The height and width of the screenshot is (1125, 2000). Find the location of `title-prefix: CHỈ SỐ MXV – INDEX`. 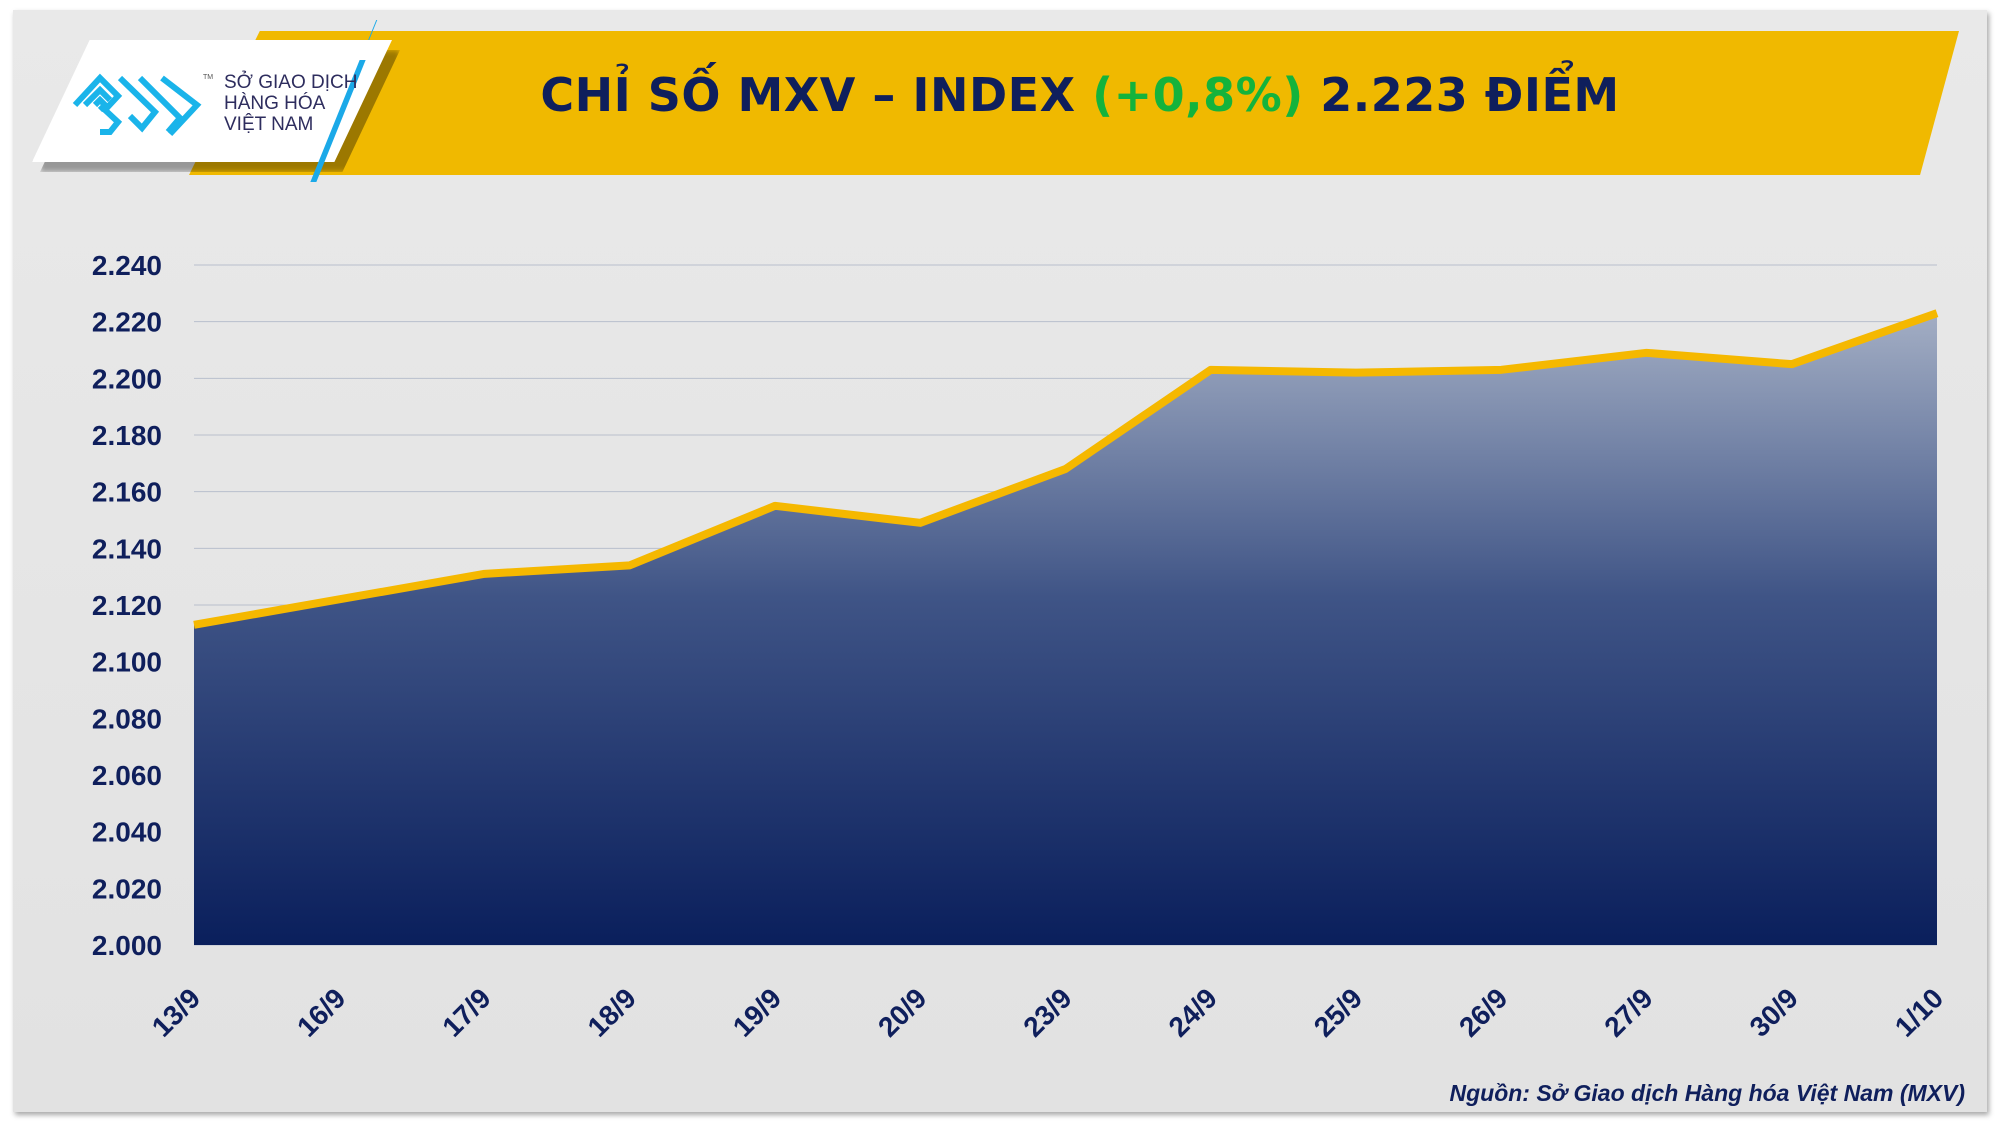

title-prefix: CHỈ SỐ MXV – INDEX is located at coordinates (816, 95).